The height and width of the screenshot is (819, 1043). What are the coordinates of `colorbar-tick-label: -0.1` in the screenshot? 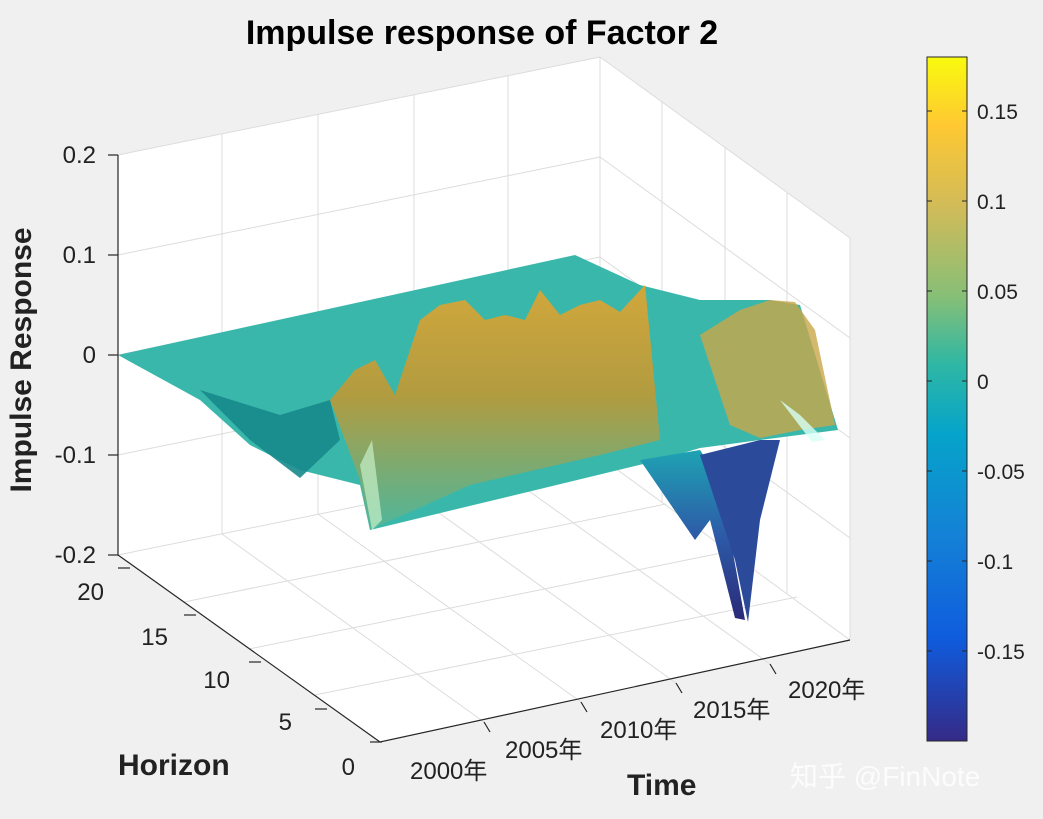 It's located at (995, 562).